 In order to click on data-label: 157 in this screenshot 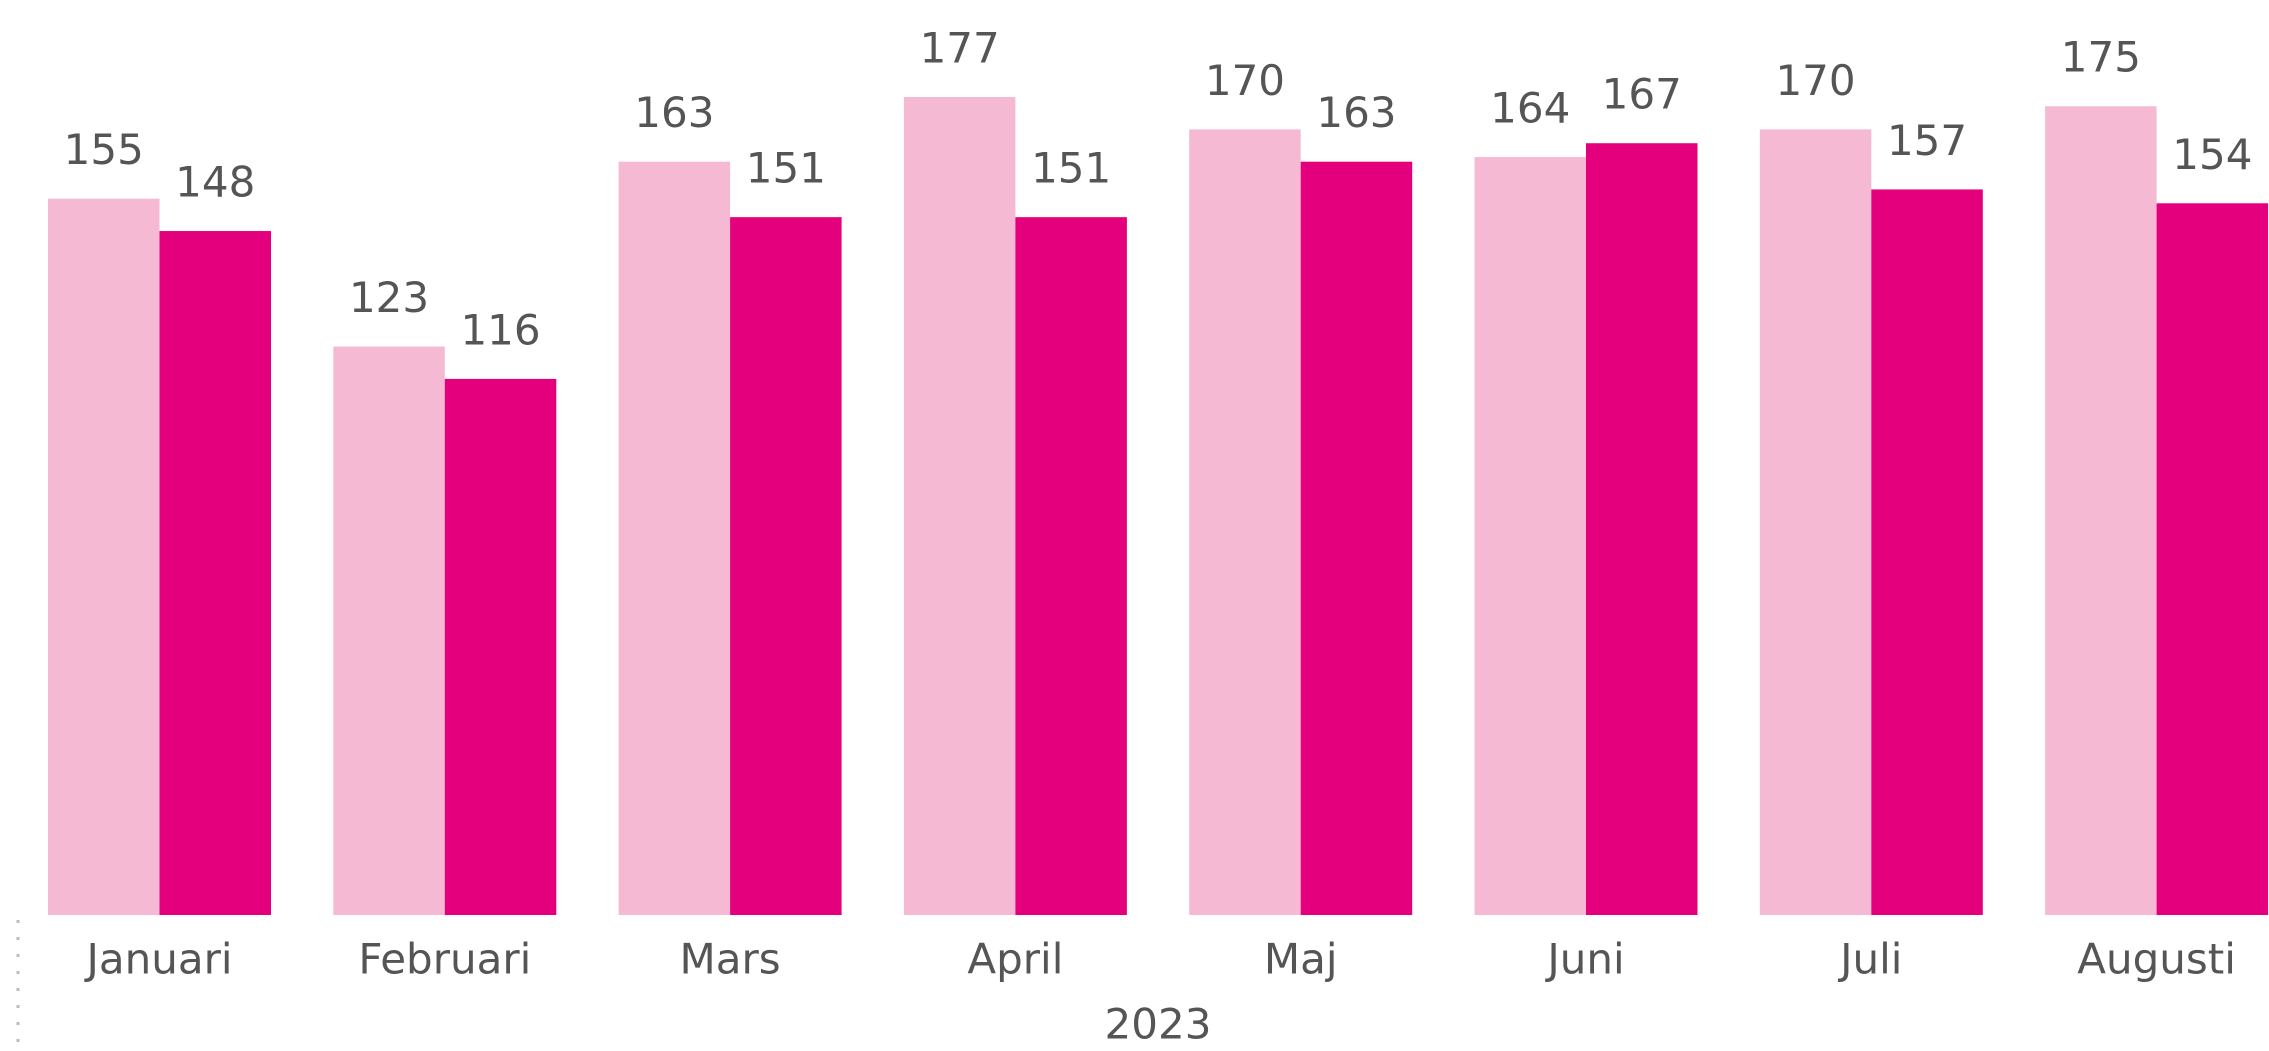, I will do `click(1927, 140)`.